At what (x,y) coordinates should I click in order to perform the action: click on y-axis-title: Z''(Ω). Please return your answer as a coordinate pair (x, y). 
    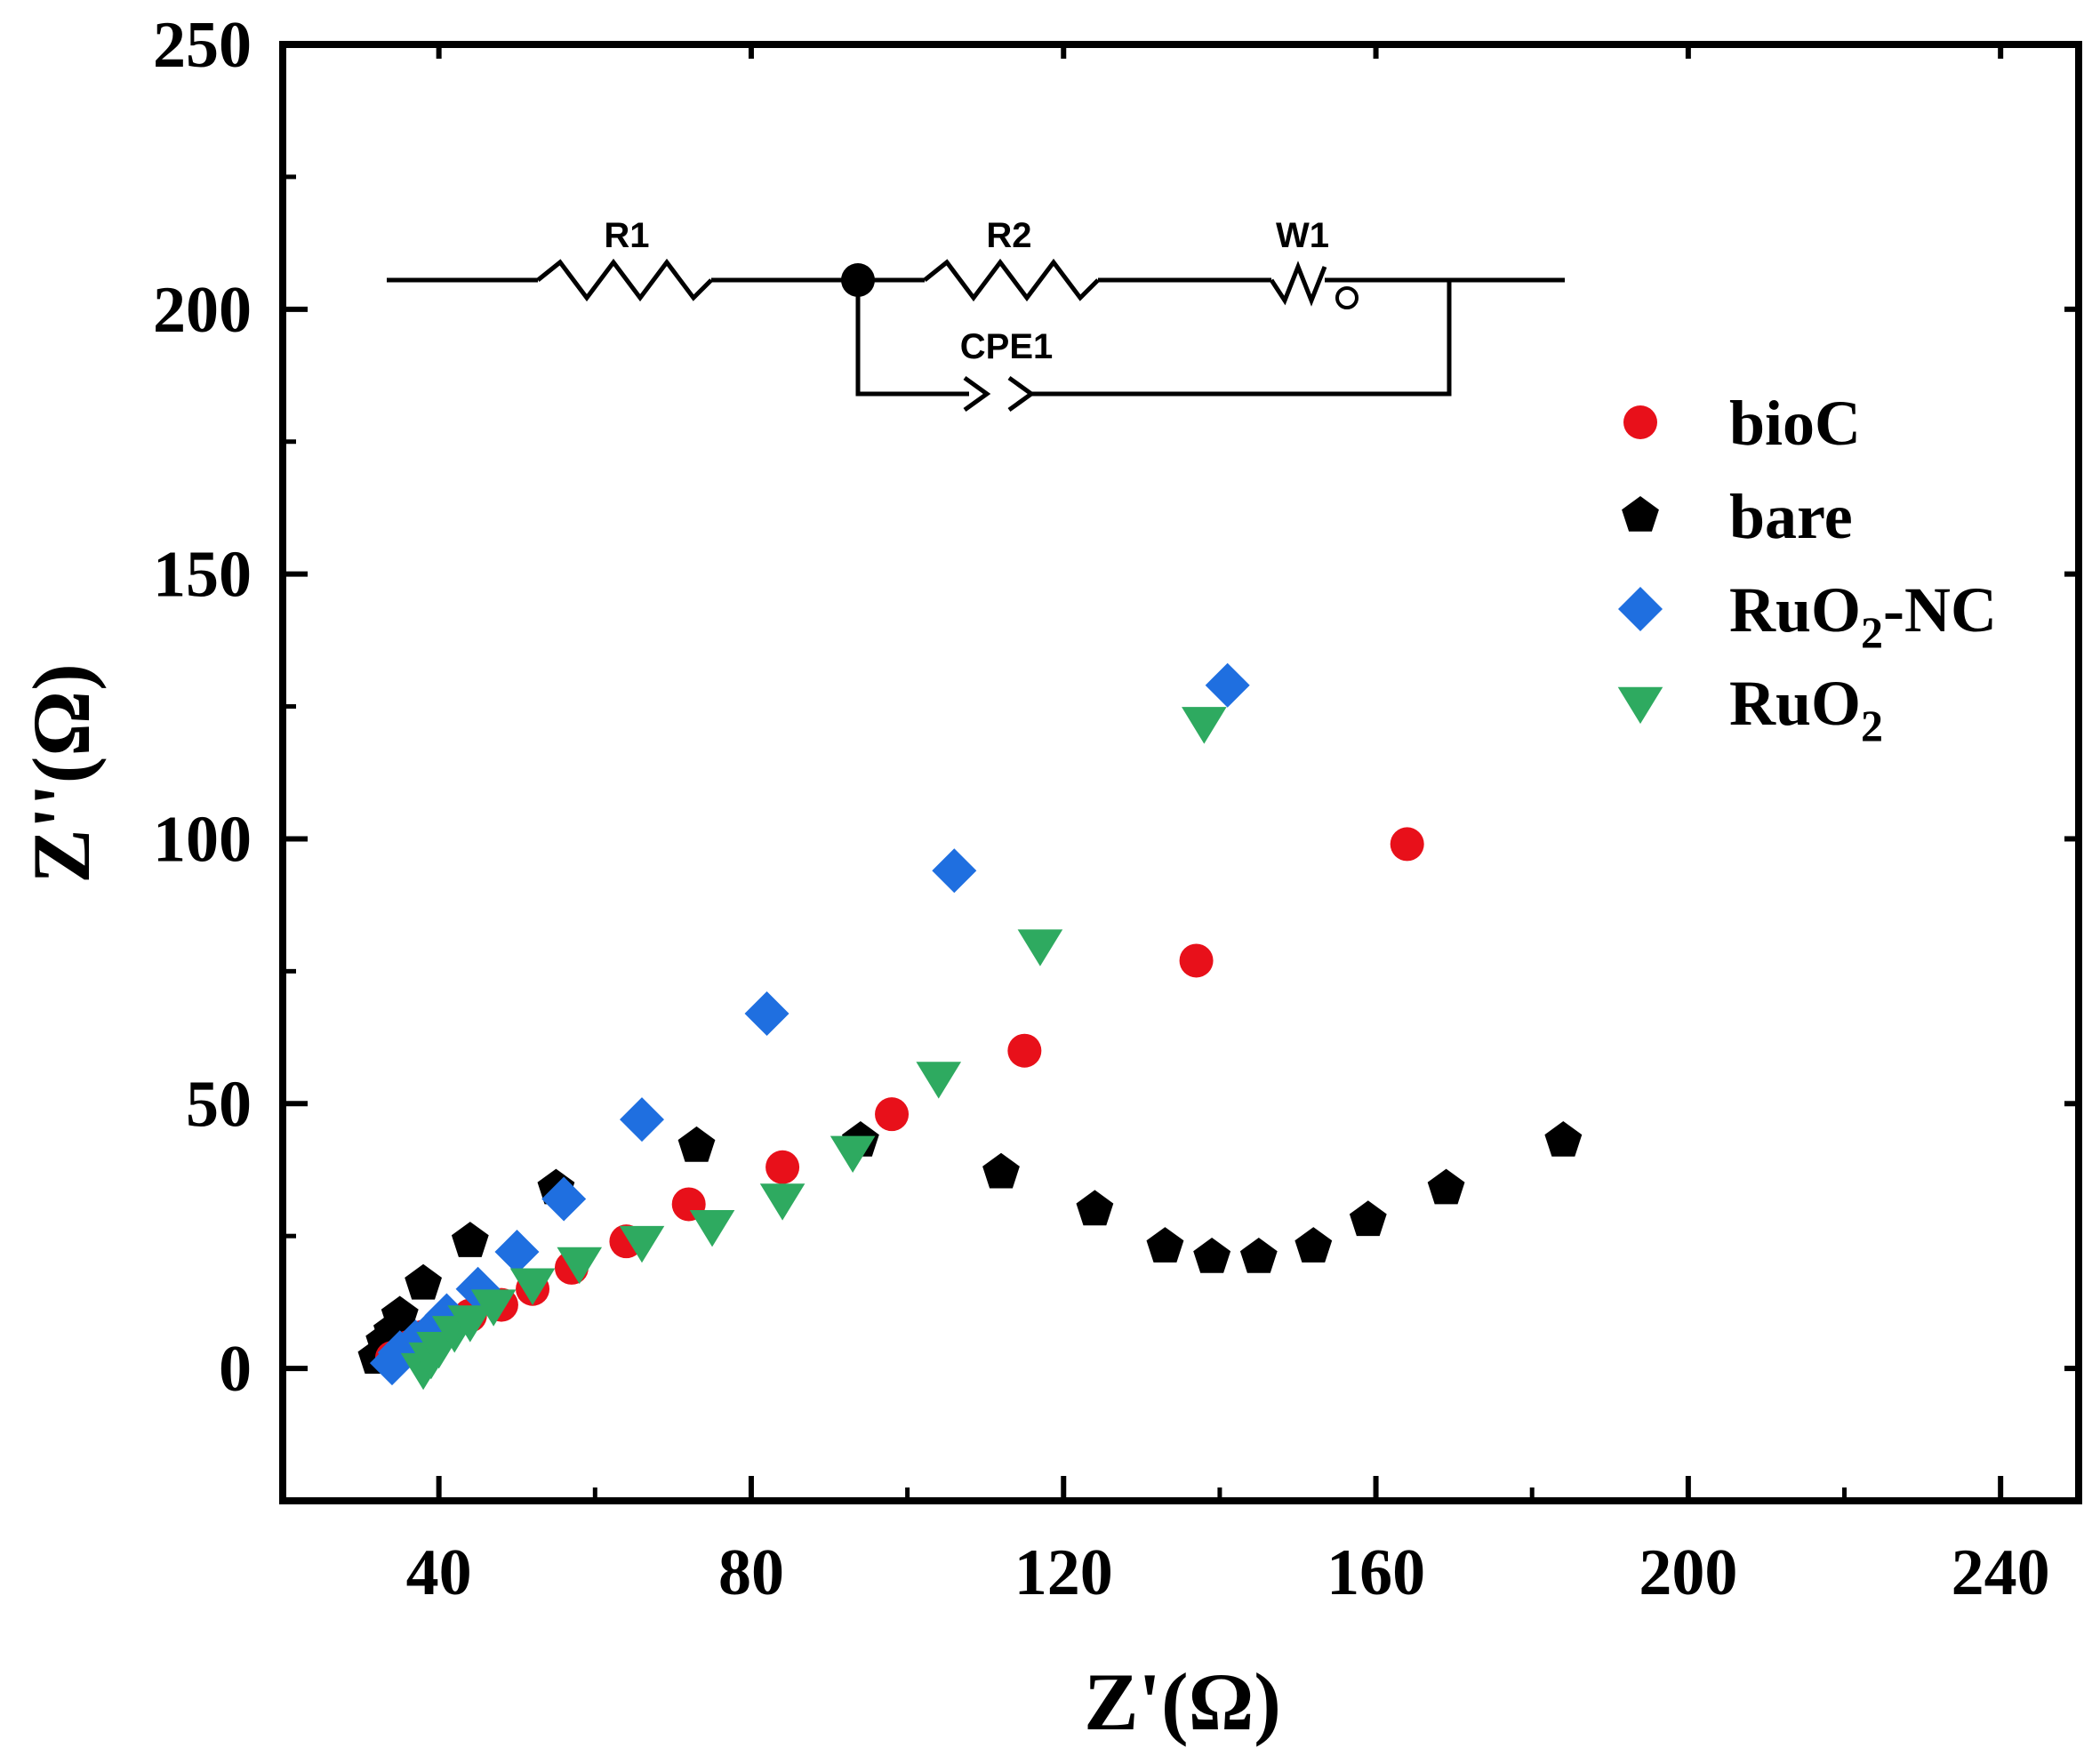
    Looking at the image, I should click on (62, 773).